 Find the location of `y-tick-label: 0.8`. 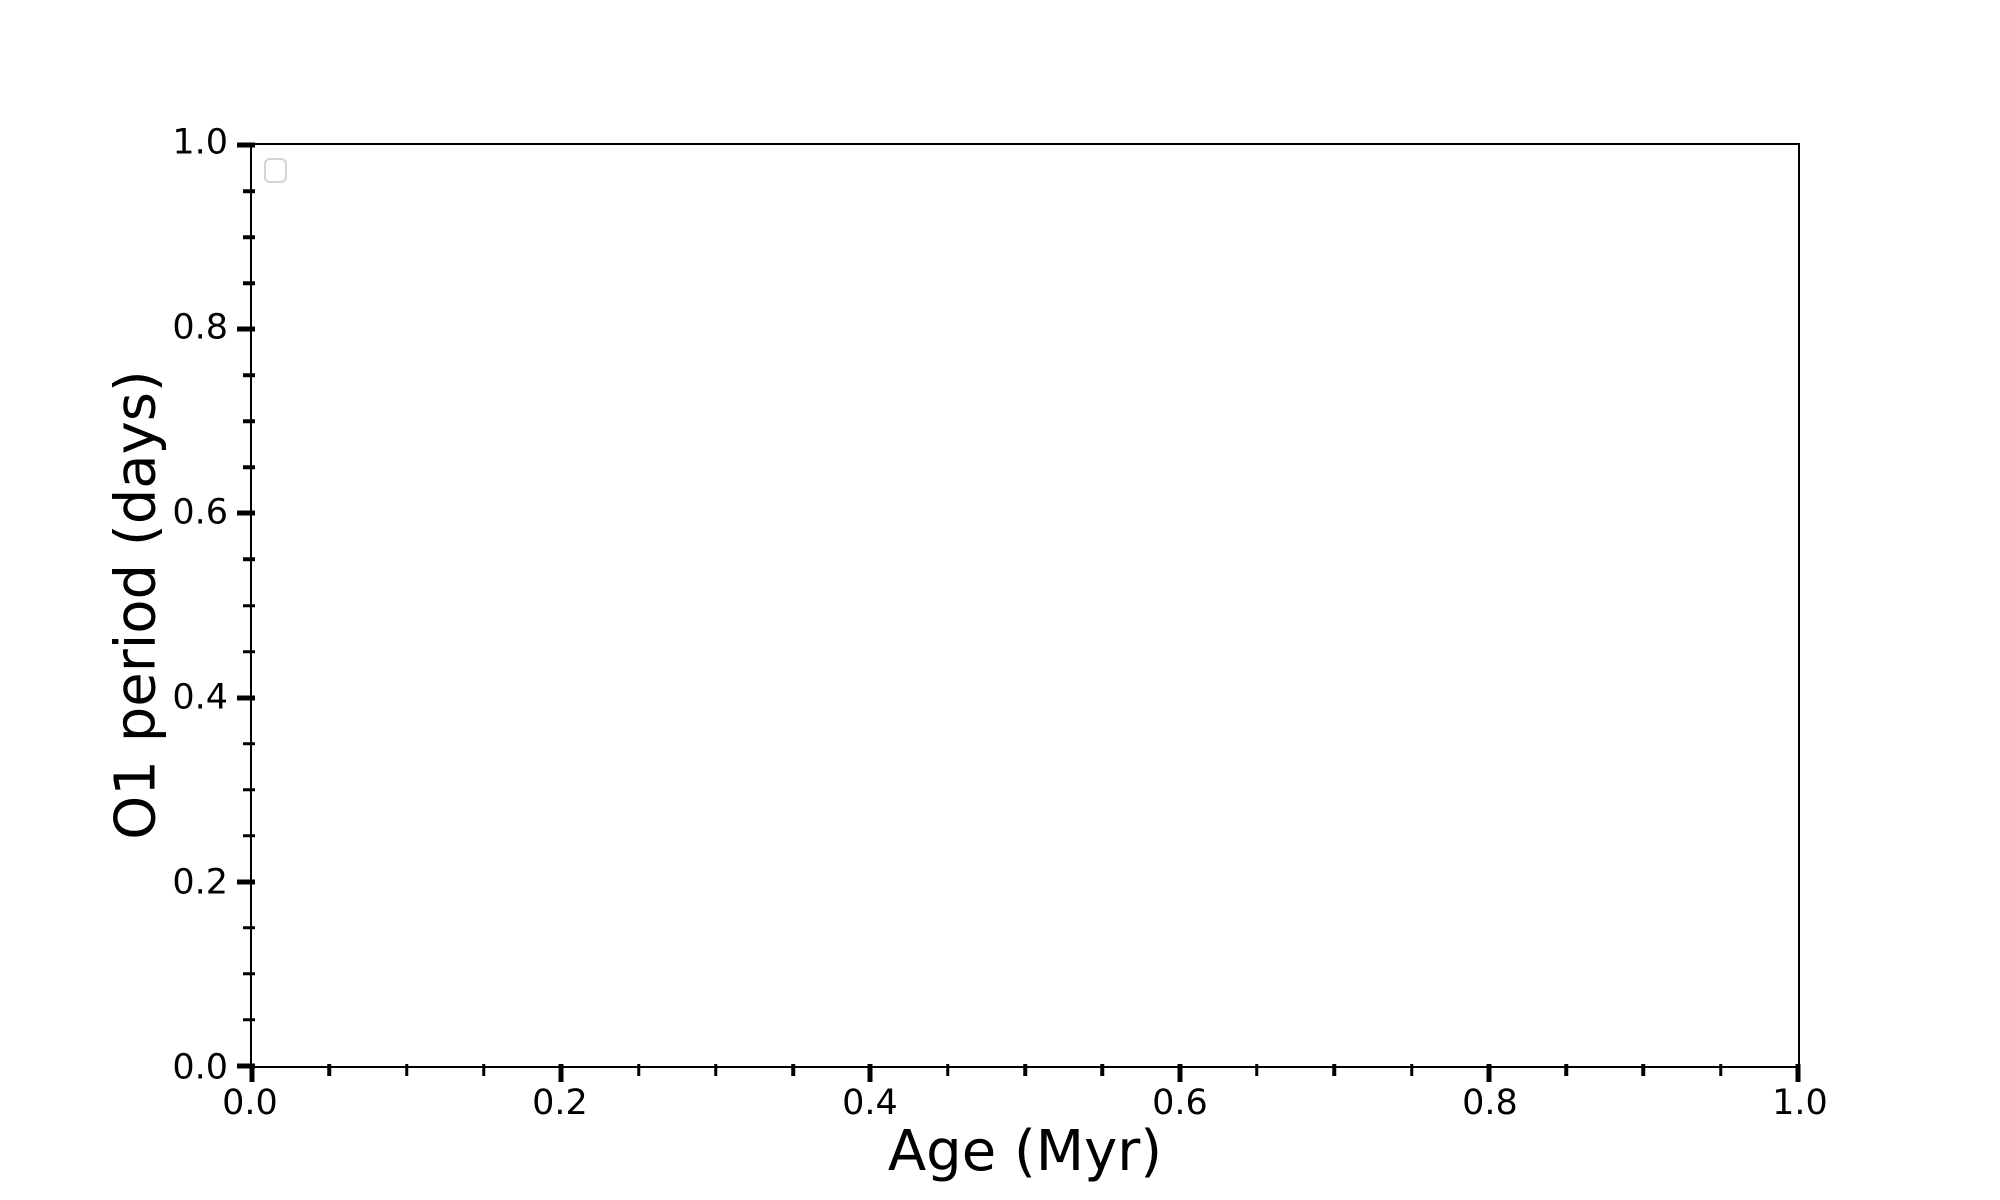

y-tick-label: 0.8 is located at coordinates (200, 327).